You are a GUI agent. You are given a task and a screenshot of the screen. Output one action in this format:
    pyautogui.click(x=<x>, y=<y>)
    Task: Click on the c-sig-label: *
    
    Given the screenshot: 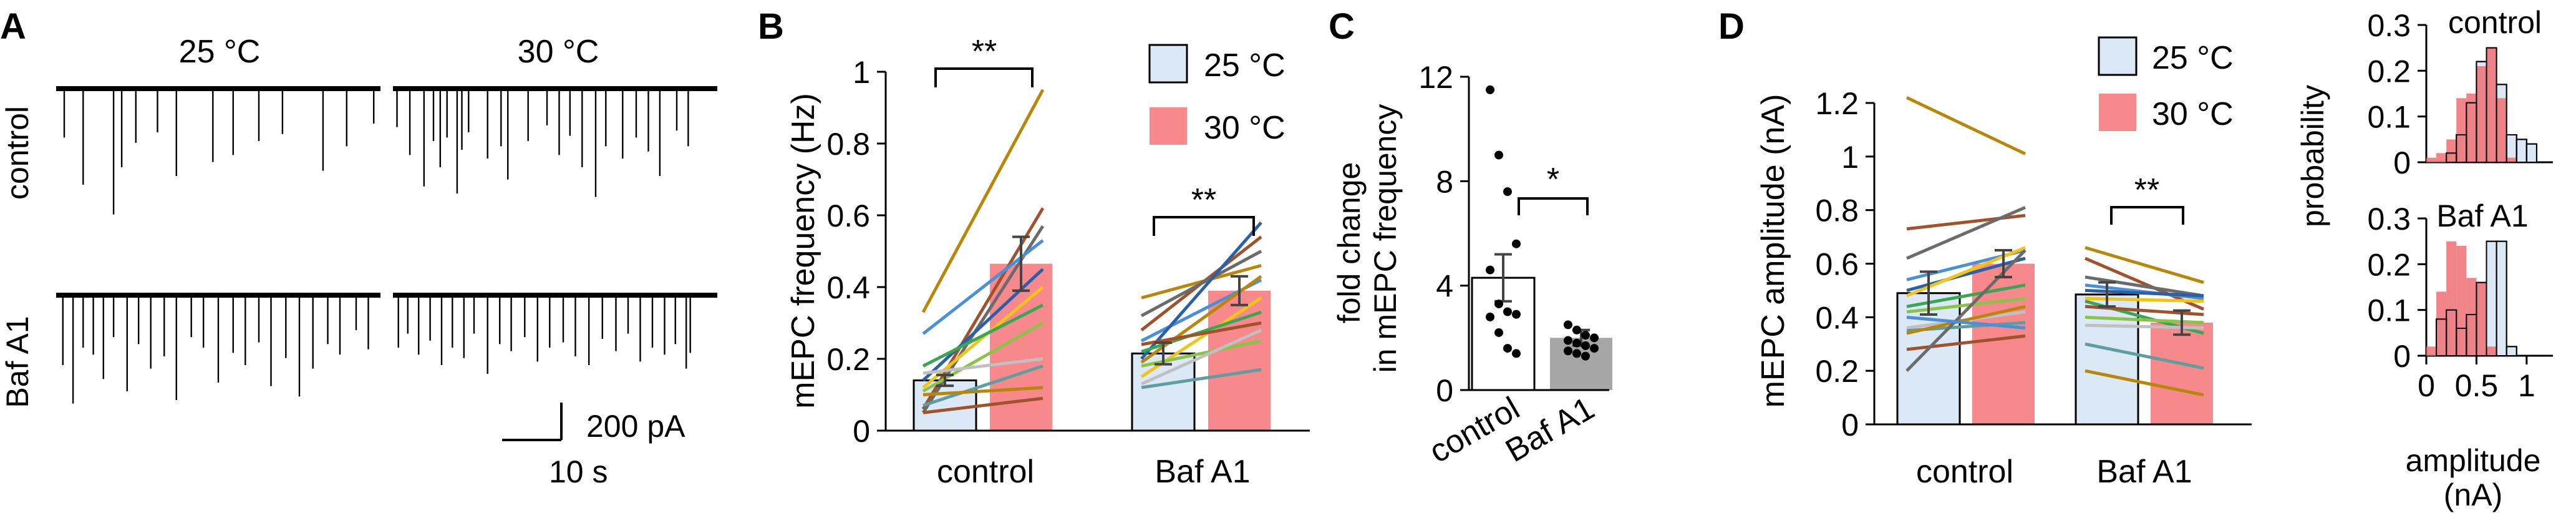 What is the action you would take?
    pyautogui.click(x=1553, y=180)
    